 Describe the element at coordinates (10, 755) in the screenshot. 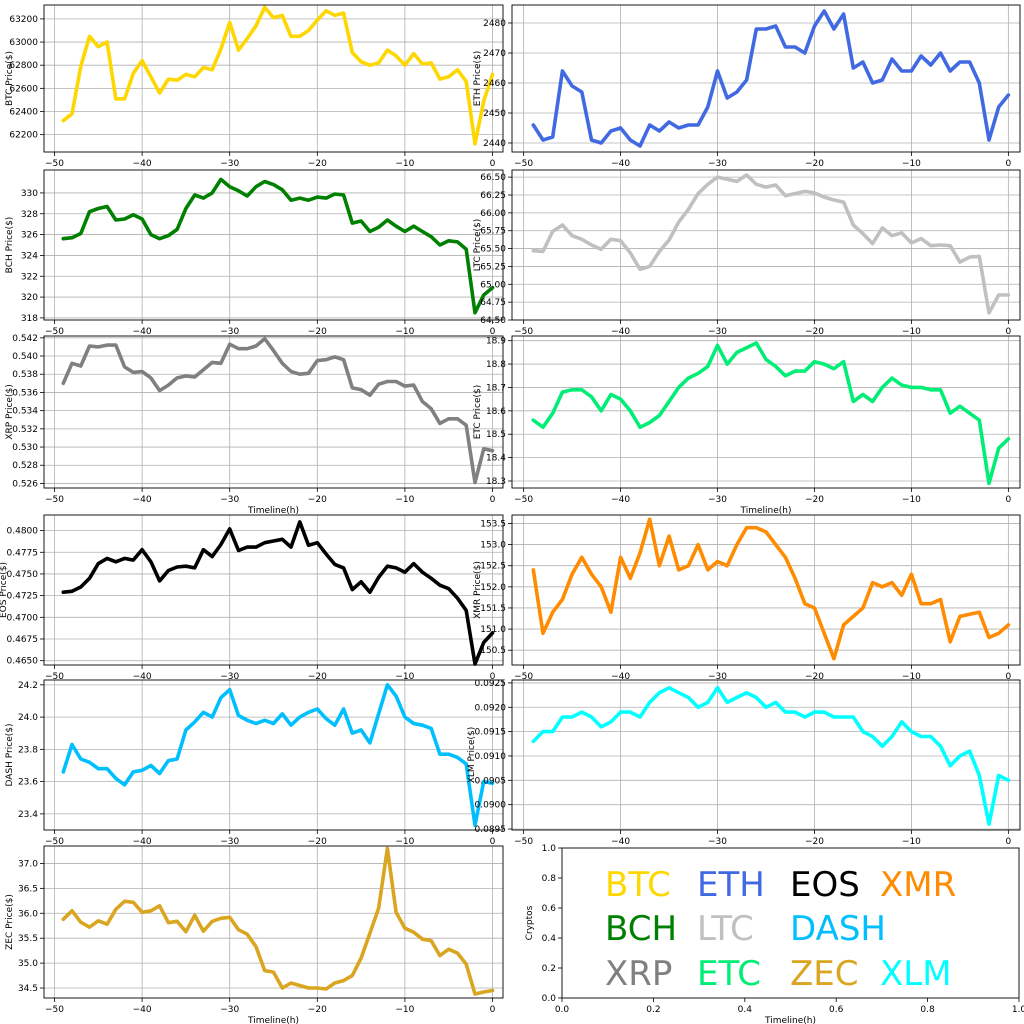

I see `y-axis-label: DASH Price($)` at that location.